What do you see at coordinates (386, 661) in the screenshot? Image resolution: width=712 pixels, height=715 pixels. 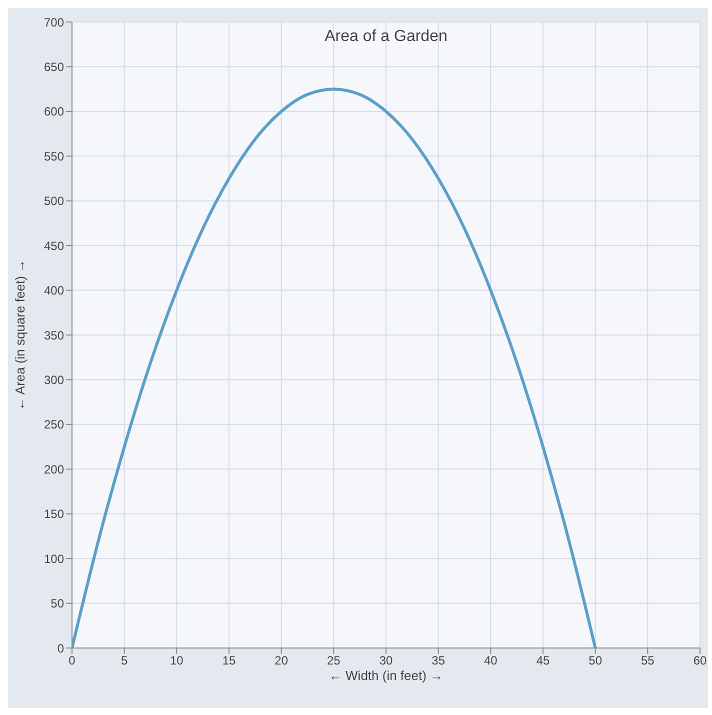 I see `x-tick-label: 30` at bounding box center [386, 661].